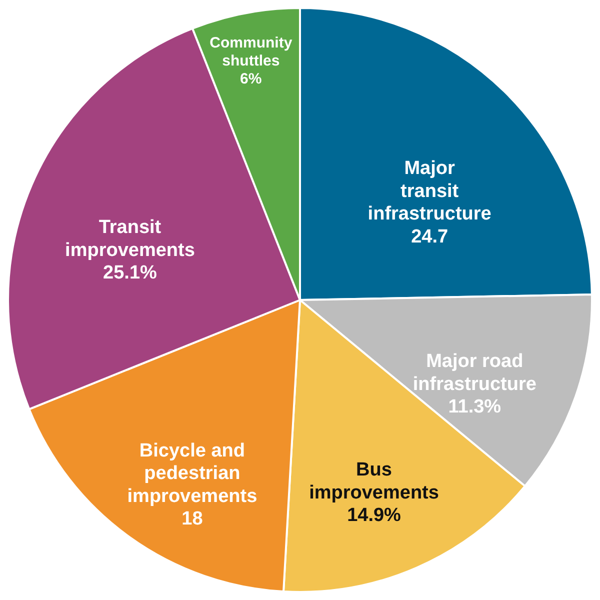 The image size is (600, 600). Describe the element at coordinates (130, 273) in the screenshot. I see `data-label: 25.1%` at that location.